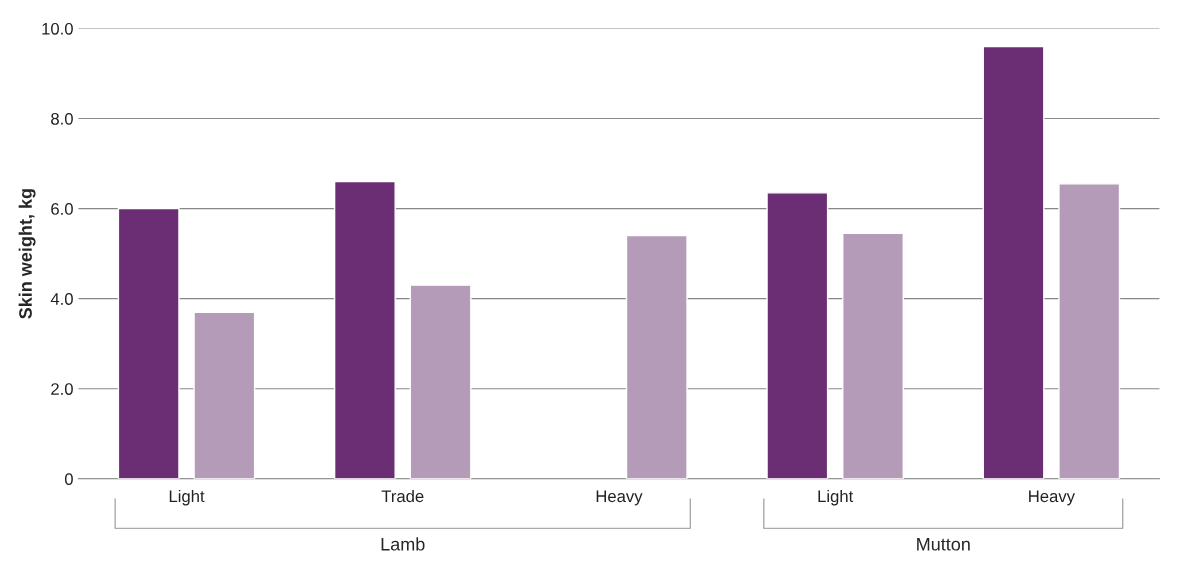  I want to click on y-tick-label: 2.0, so click(62, 389).